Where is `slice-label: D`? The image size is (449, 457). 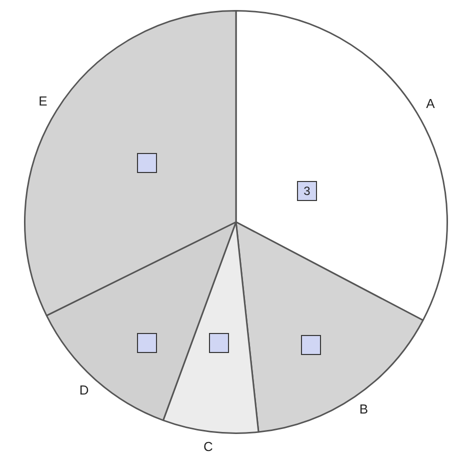 slice-label: D is located at coordinates (84, 390).